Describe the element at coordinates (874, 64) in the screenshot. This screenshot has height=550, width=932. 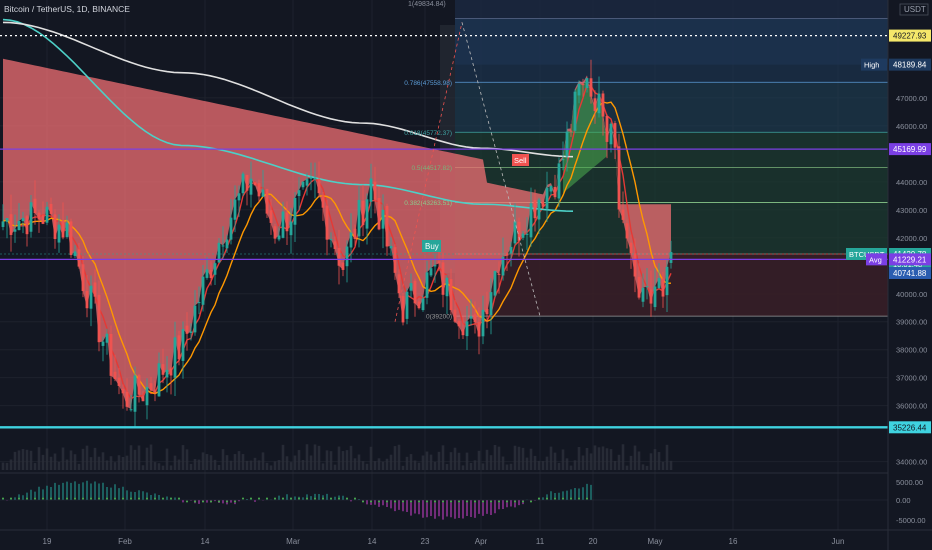
I see `high-badge-tag-bg` at that location.